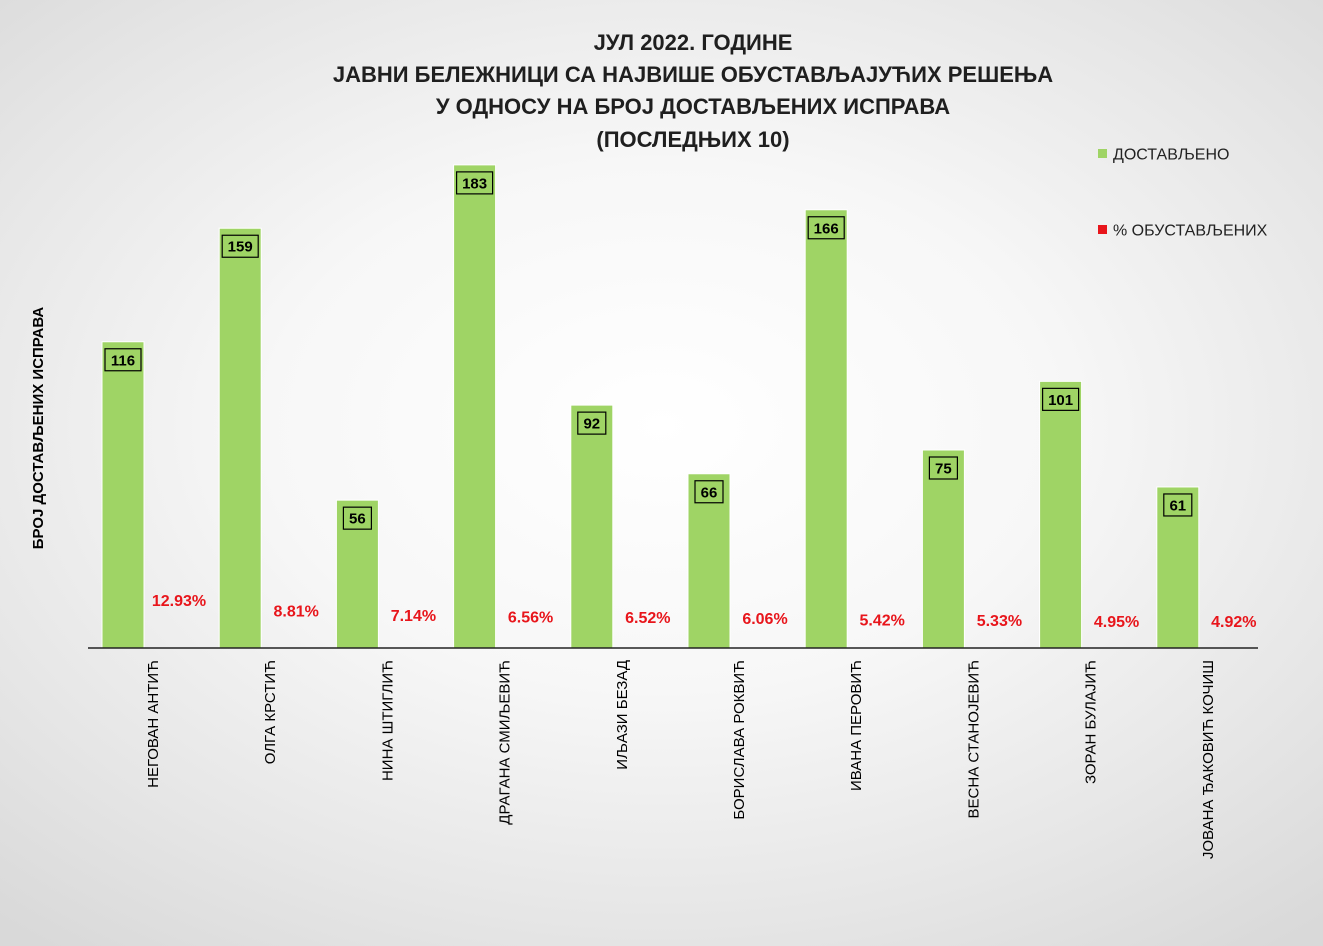 The width and height of the screenshot is (1323, 946). What do you see at coordinates (692, 139) in the screenshot?
I see `title-line: (ПОСЛЕДЊИХ 10)` at bounding box center [692, 139].